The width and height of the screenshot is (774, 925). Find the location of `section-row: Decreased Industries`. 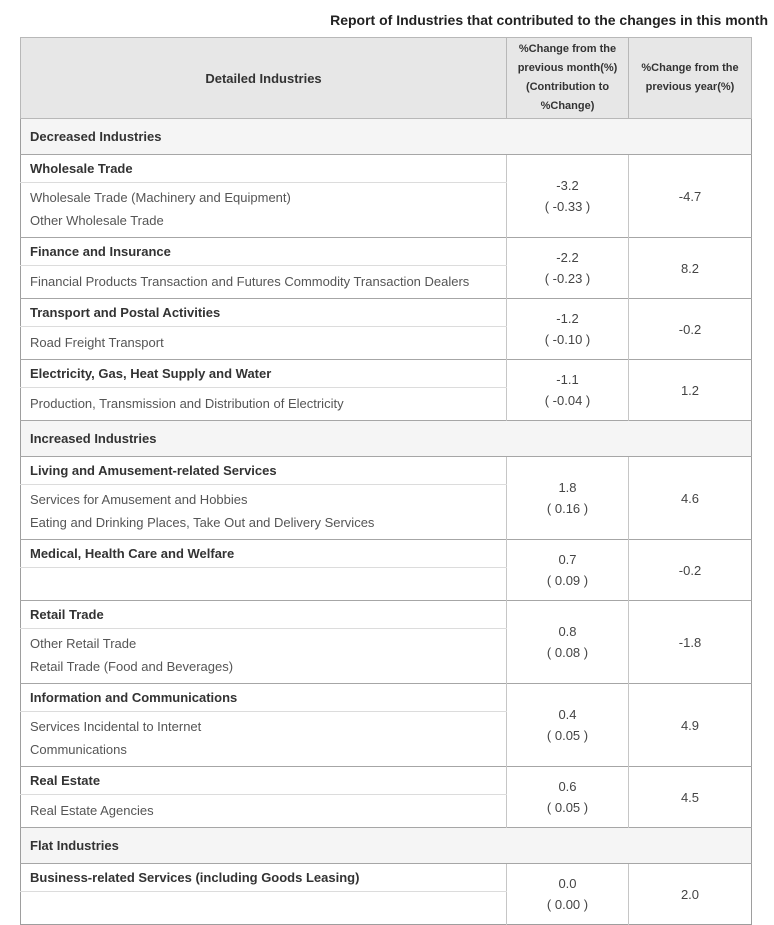

section-row: Decreased Industries is located at coordinates (386, 136).